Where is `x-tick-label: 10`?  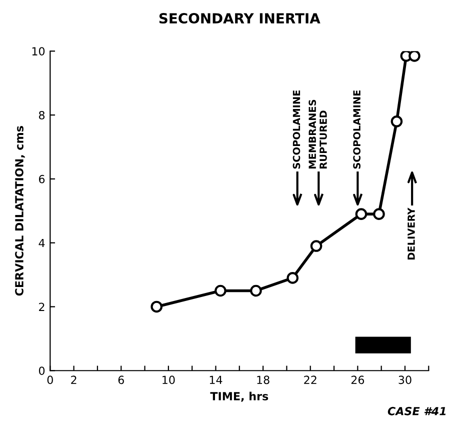 x-tick-label: 10 is located at coordinates (168, 380).